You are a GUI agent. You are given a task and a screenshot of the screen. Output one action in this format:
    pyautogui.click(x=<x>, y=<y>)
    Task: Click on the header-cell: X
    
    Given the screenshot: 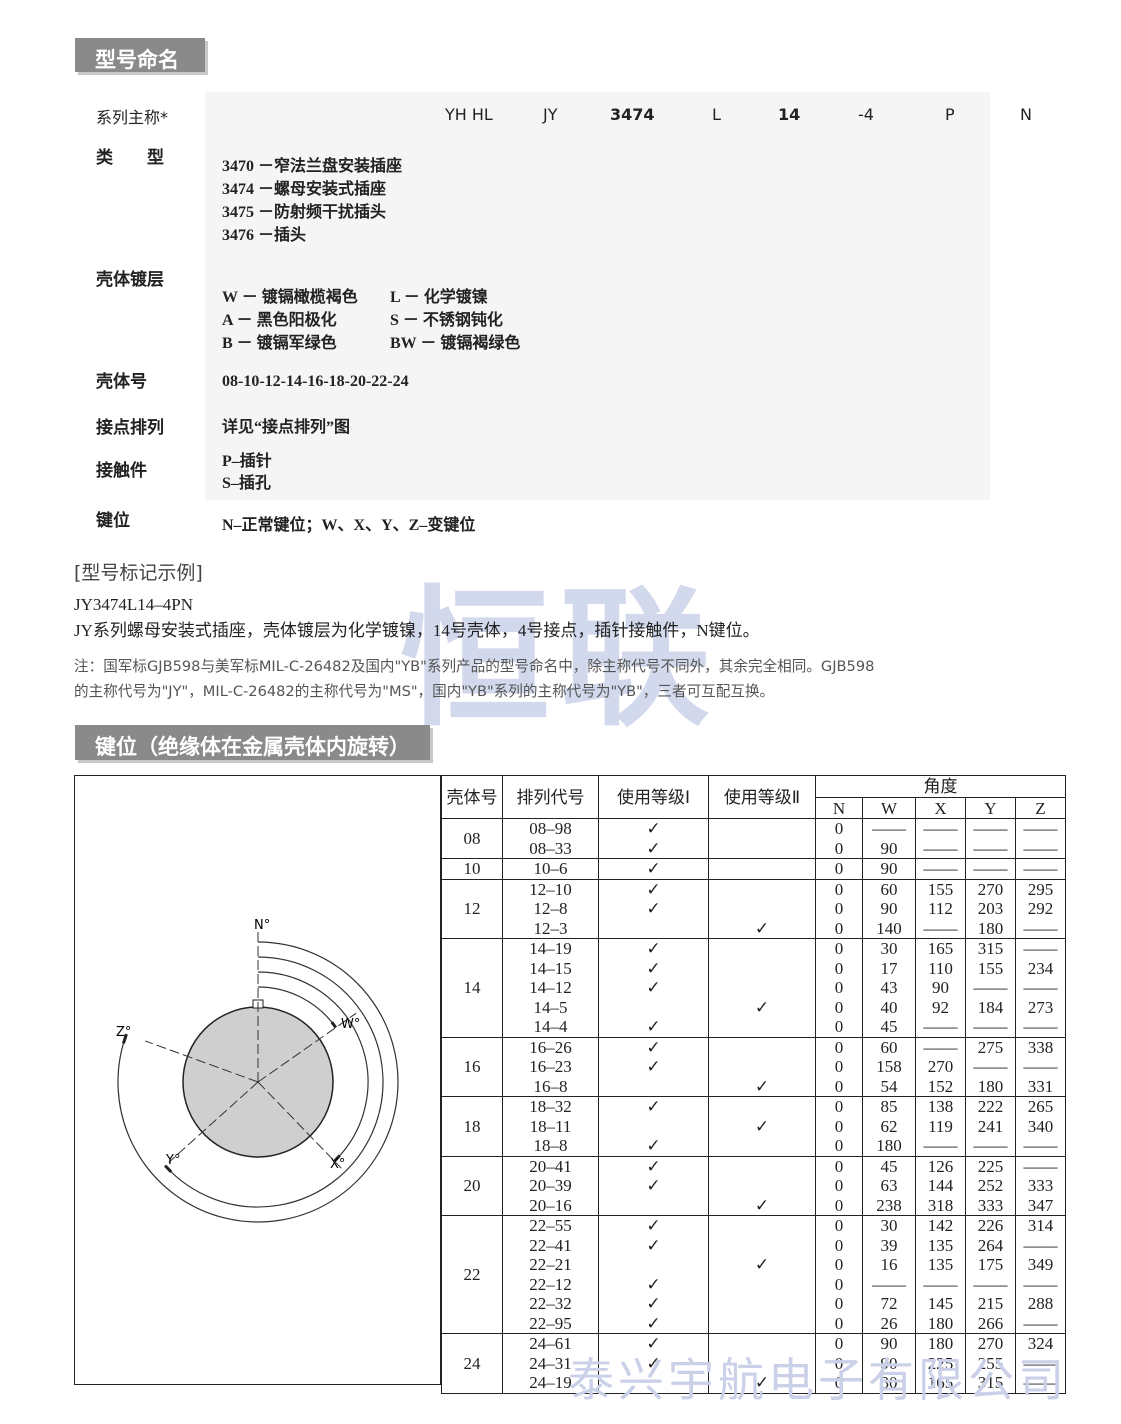 What is the action you would take?
    pyautogui.click(x=940, y=808)
    